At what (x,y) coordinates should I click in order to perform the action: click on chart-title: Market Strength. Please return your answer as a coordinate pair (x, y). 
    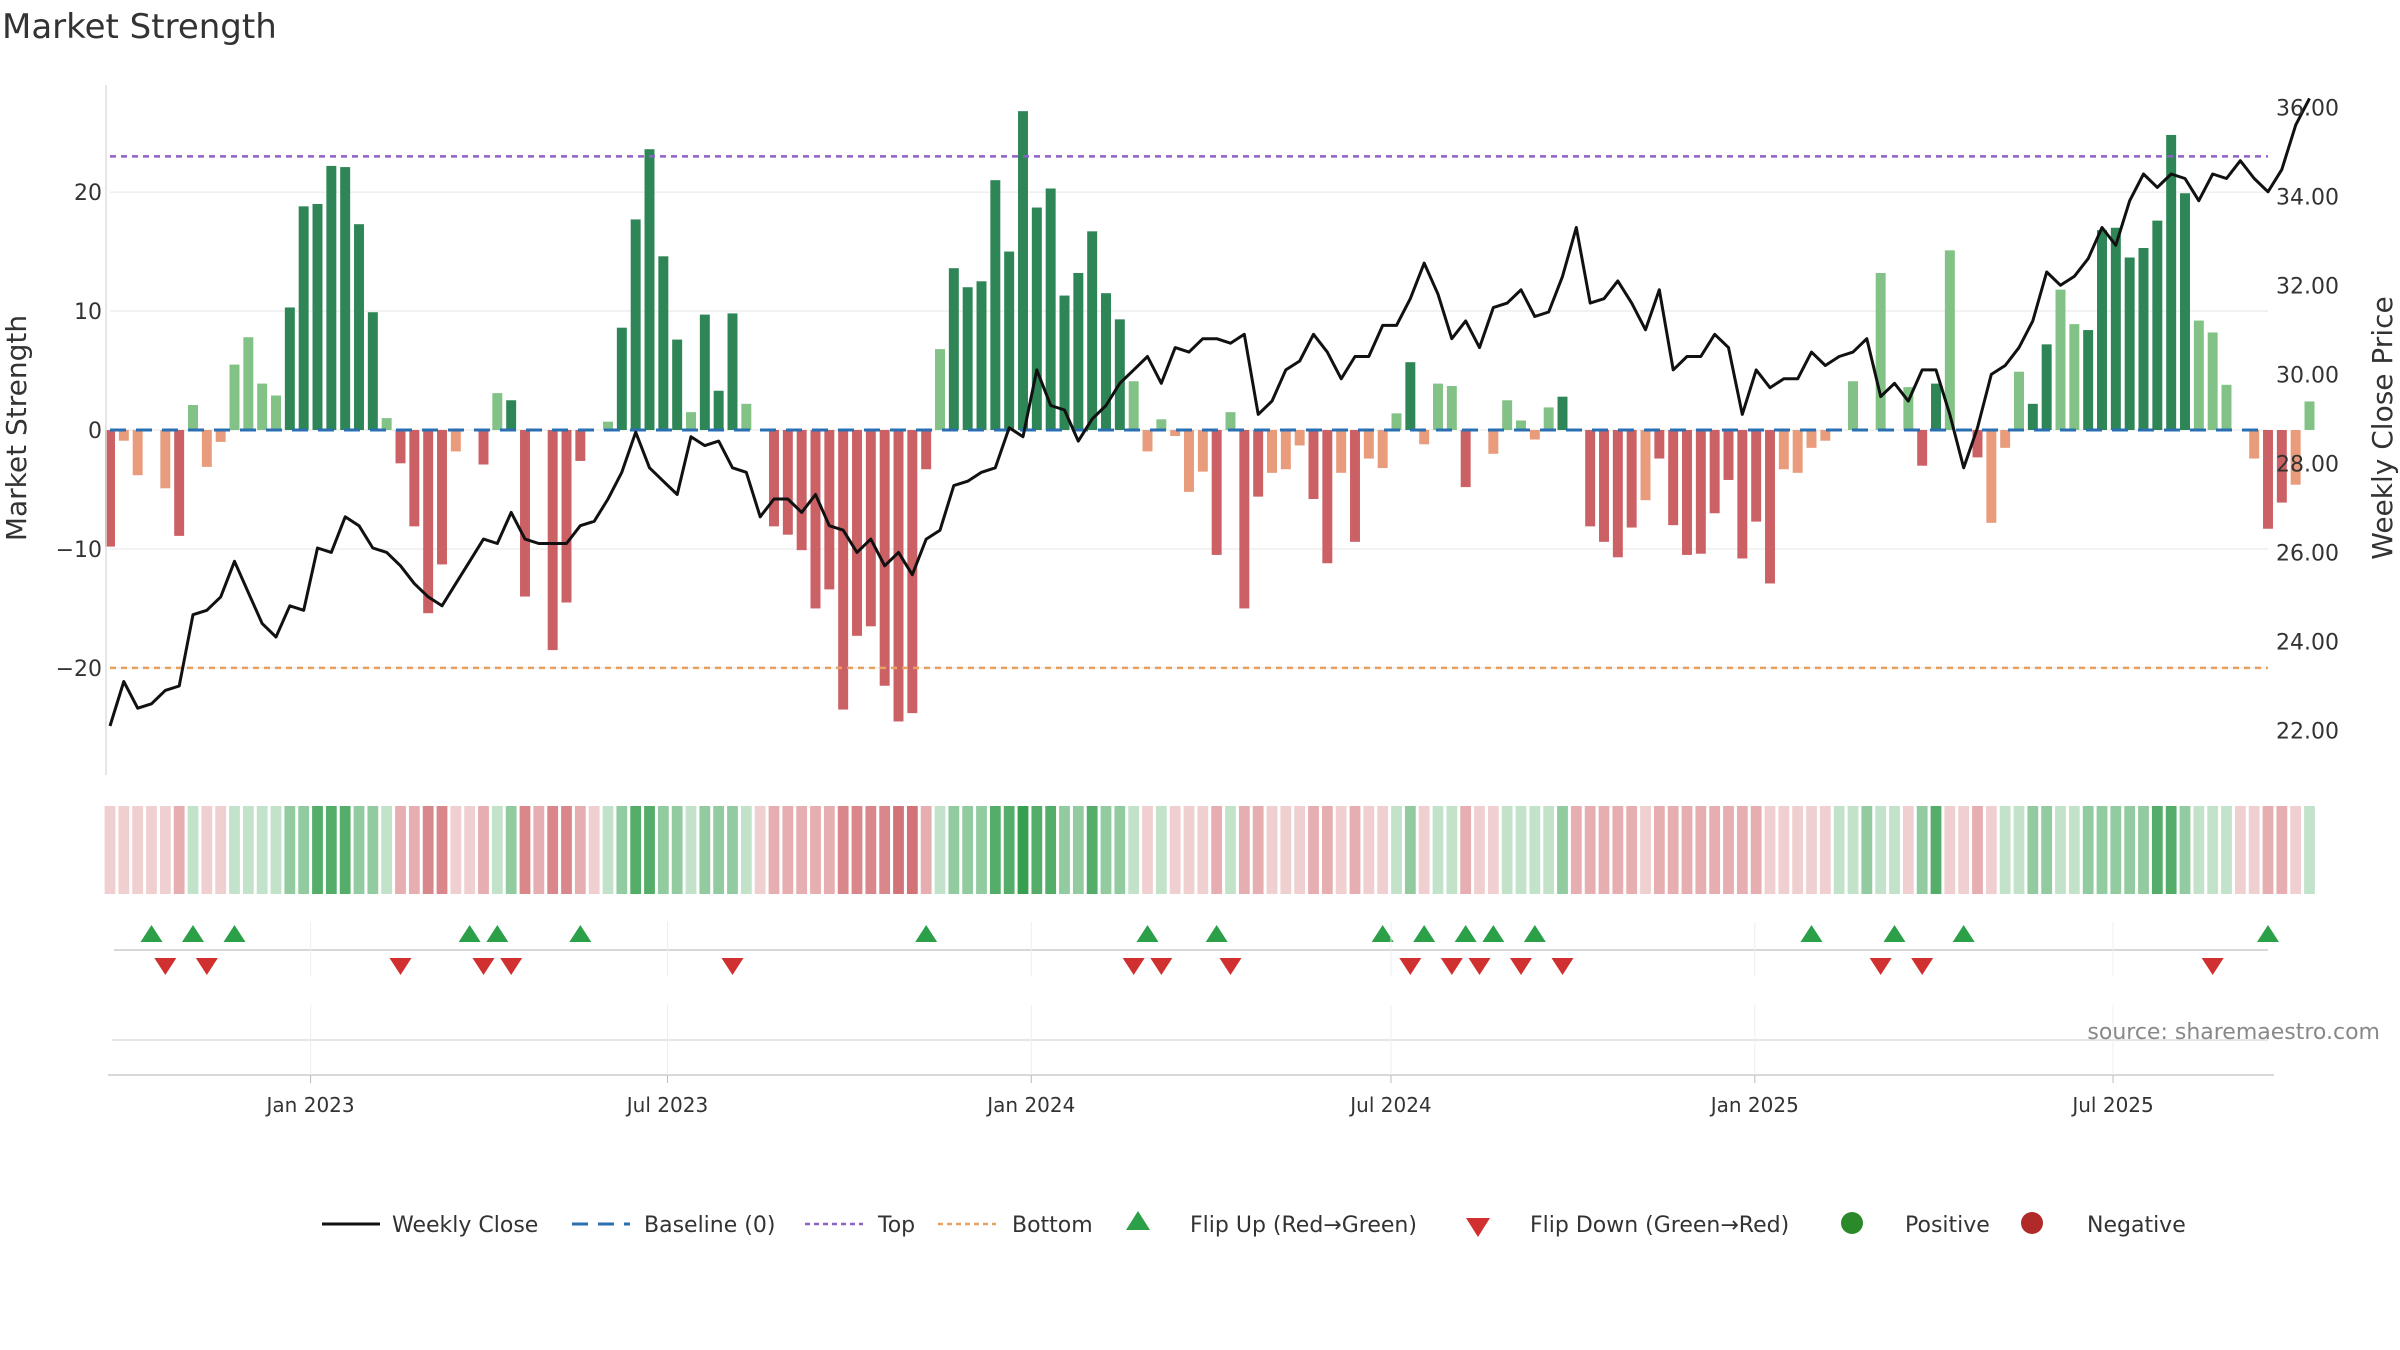
    Looking at the image, I should click on (139, 27).